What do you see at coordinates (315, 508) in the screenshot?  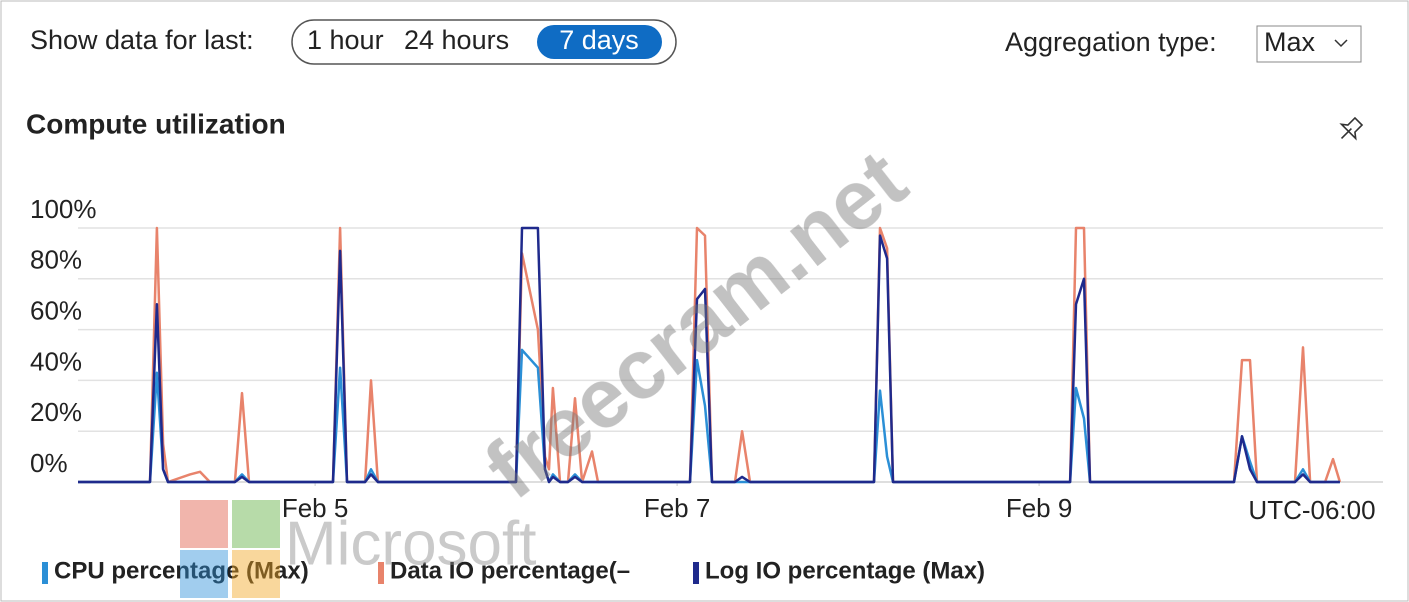 I see `x-tick-label: Feb 5` at bounding box center [315, 508].